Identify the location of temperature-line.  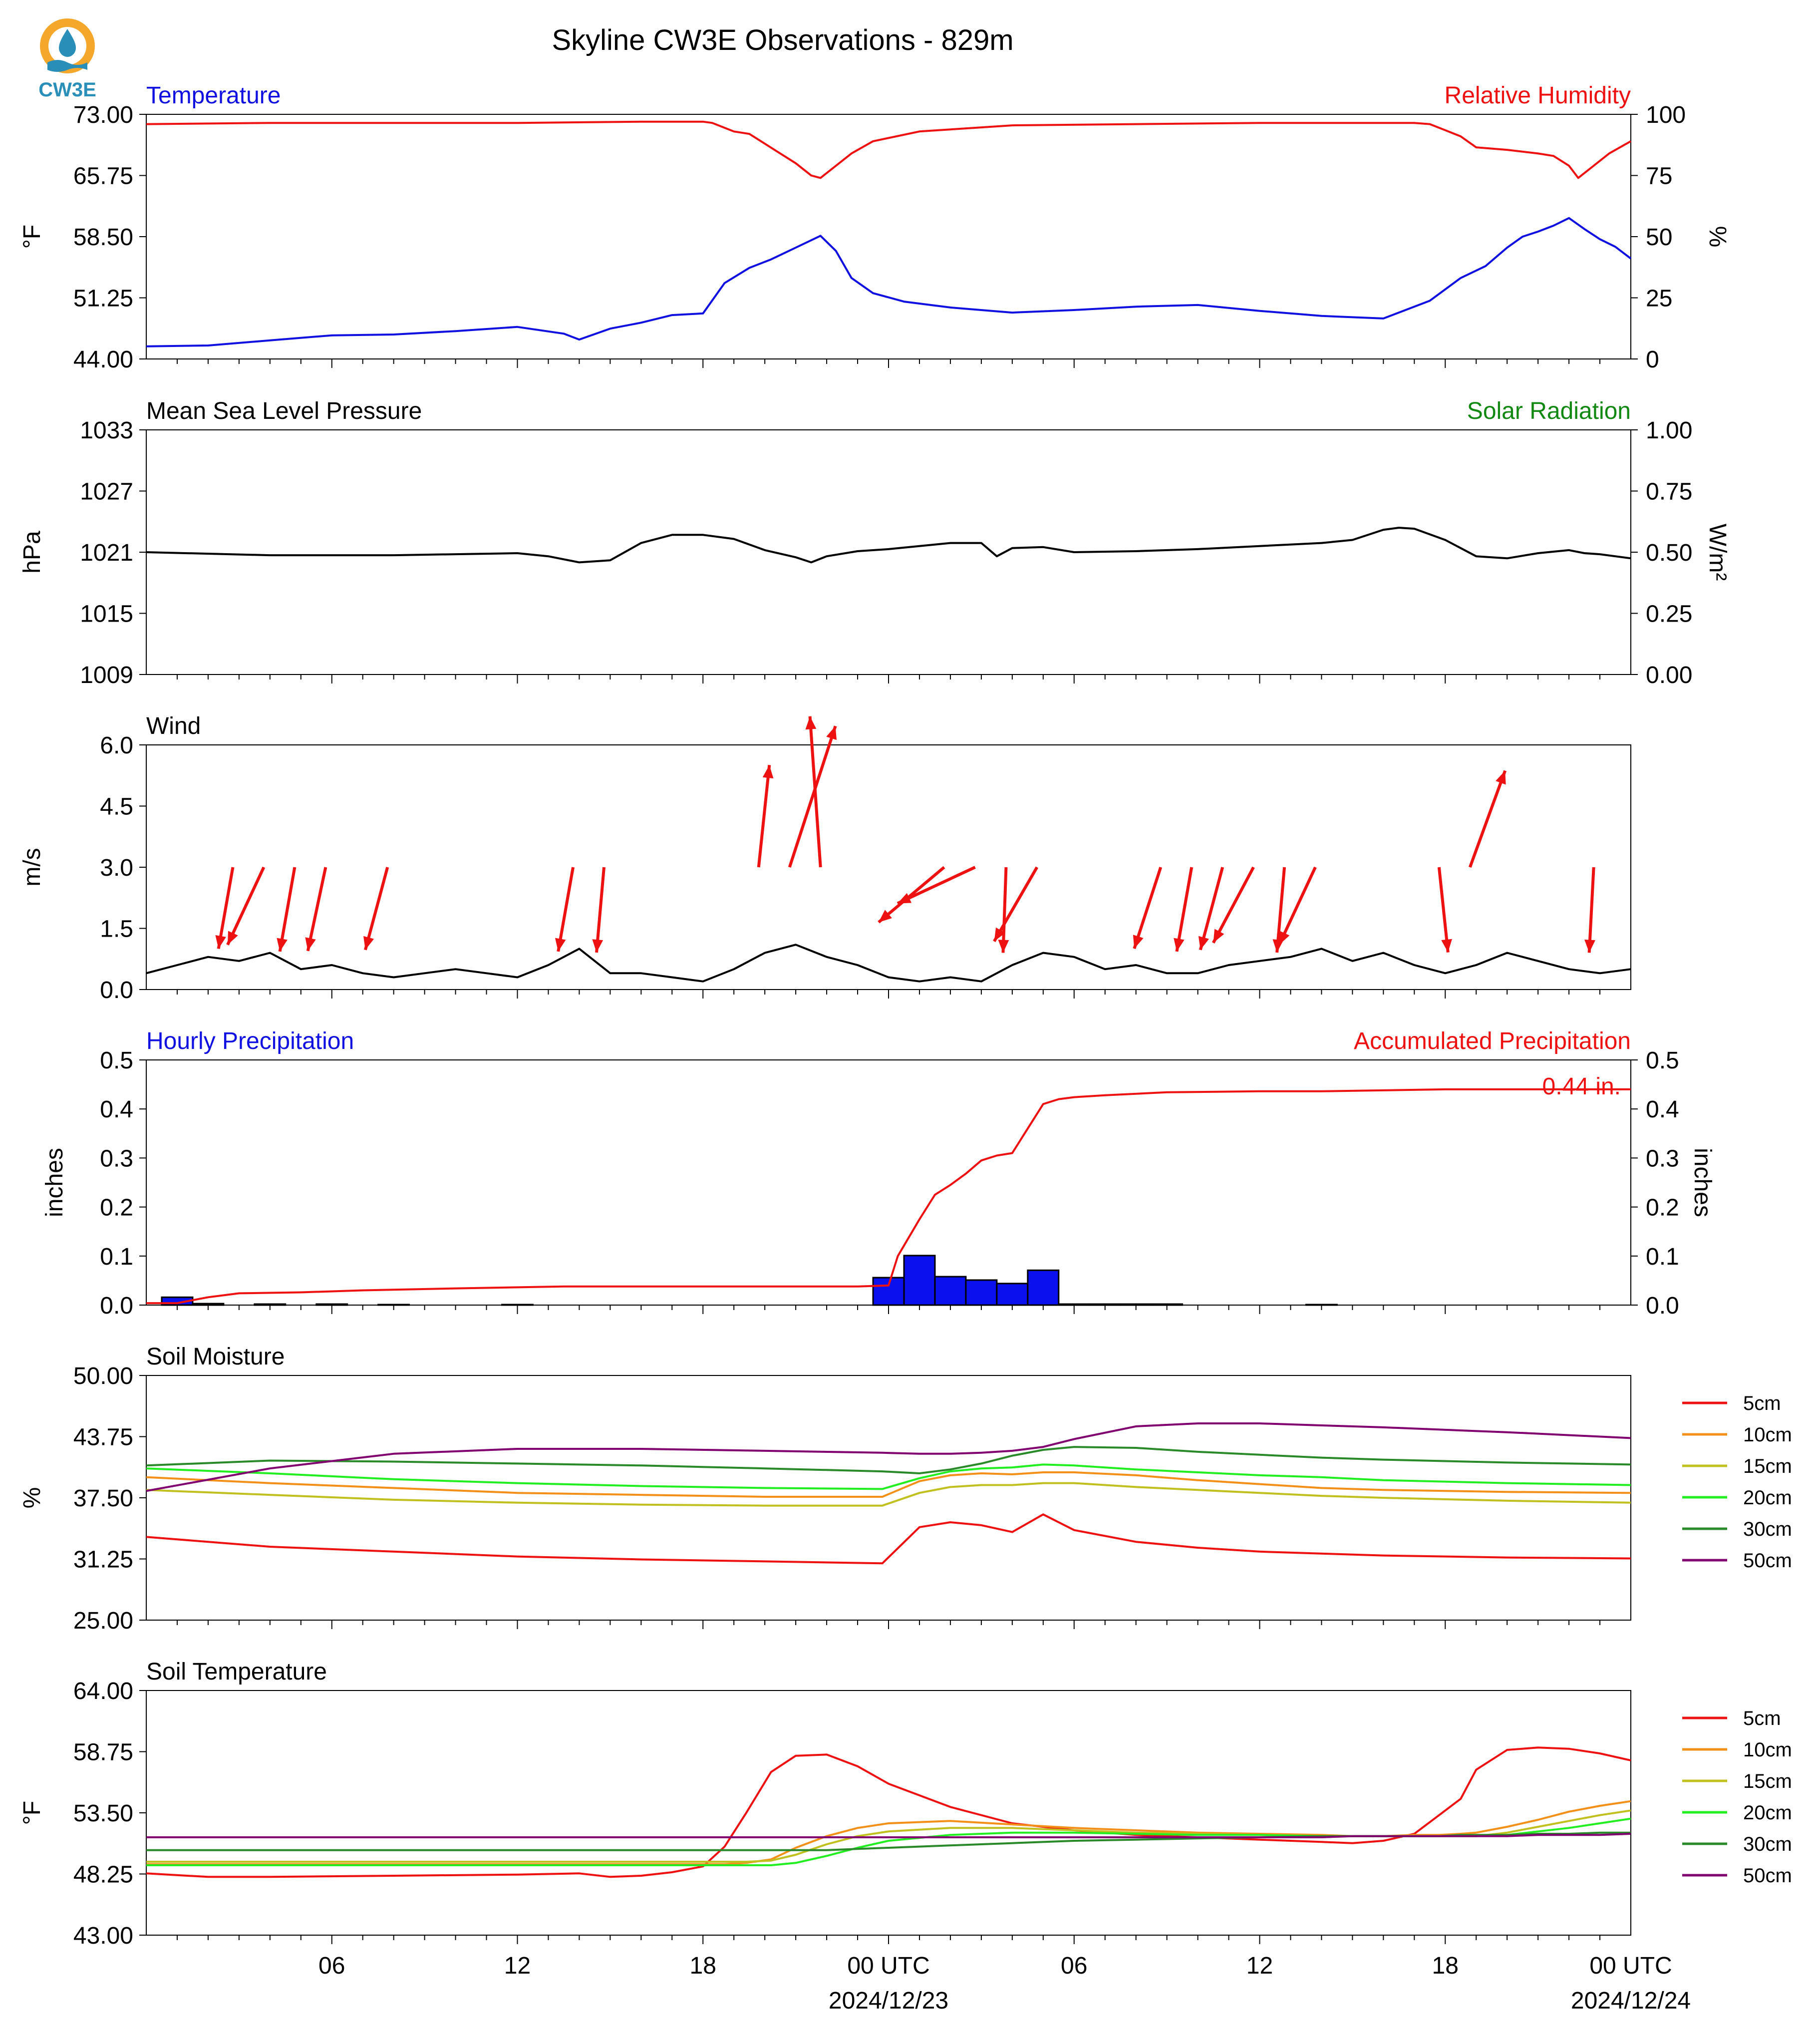
(889, 282).